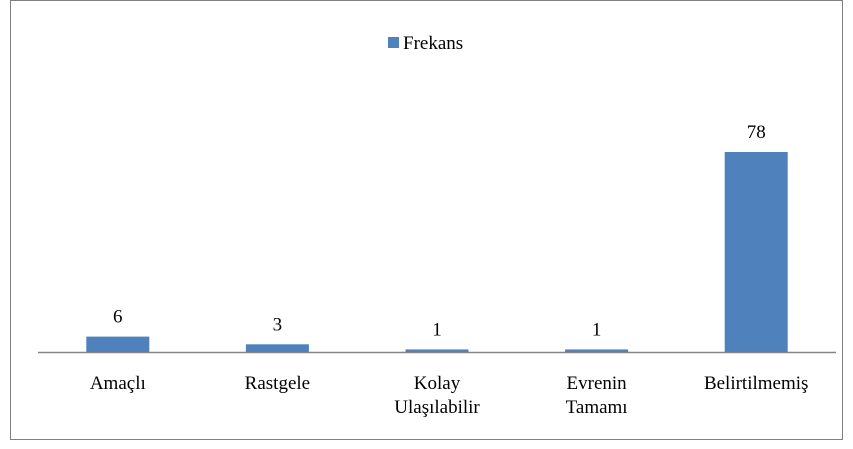 This screenshot has width=853, height=449. I want to click on x-tick-label: Evrenin Tamamı, so click(596, 395).